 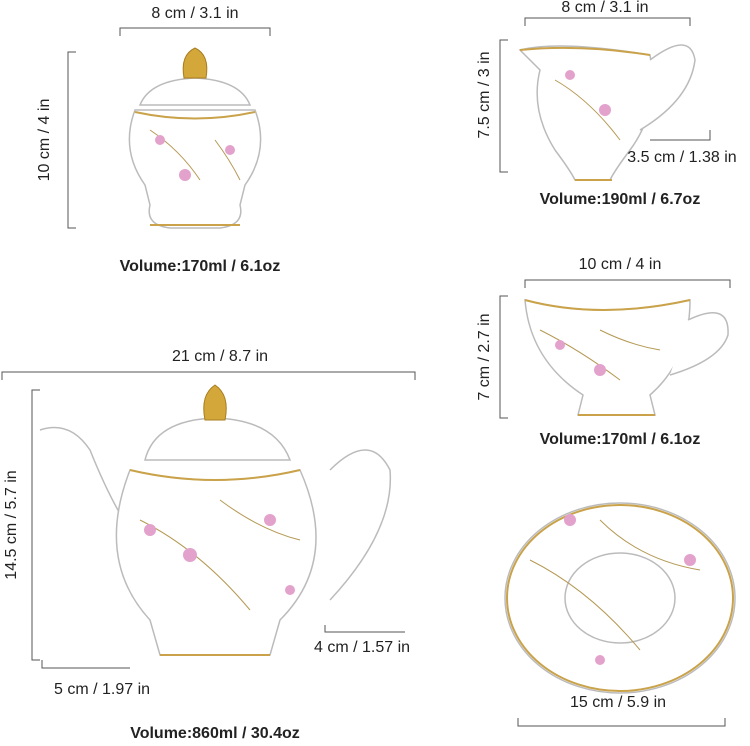 I want to click on height-label: 7.5 cm / 3 in, so click(x=484, y=94).